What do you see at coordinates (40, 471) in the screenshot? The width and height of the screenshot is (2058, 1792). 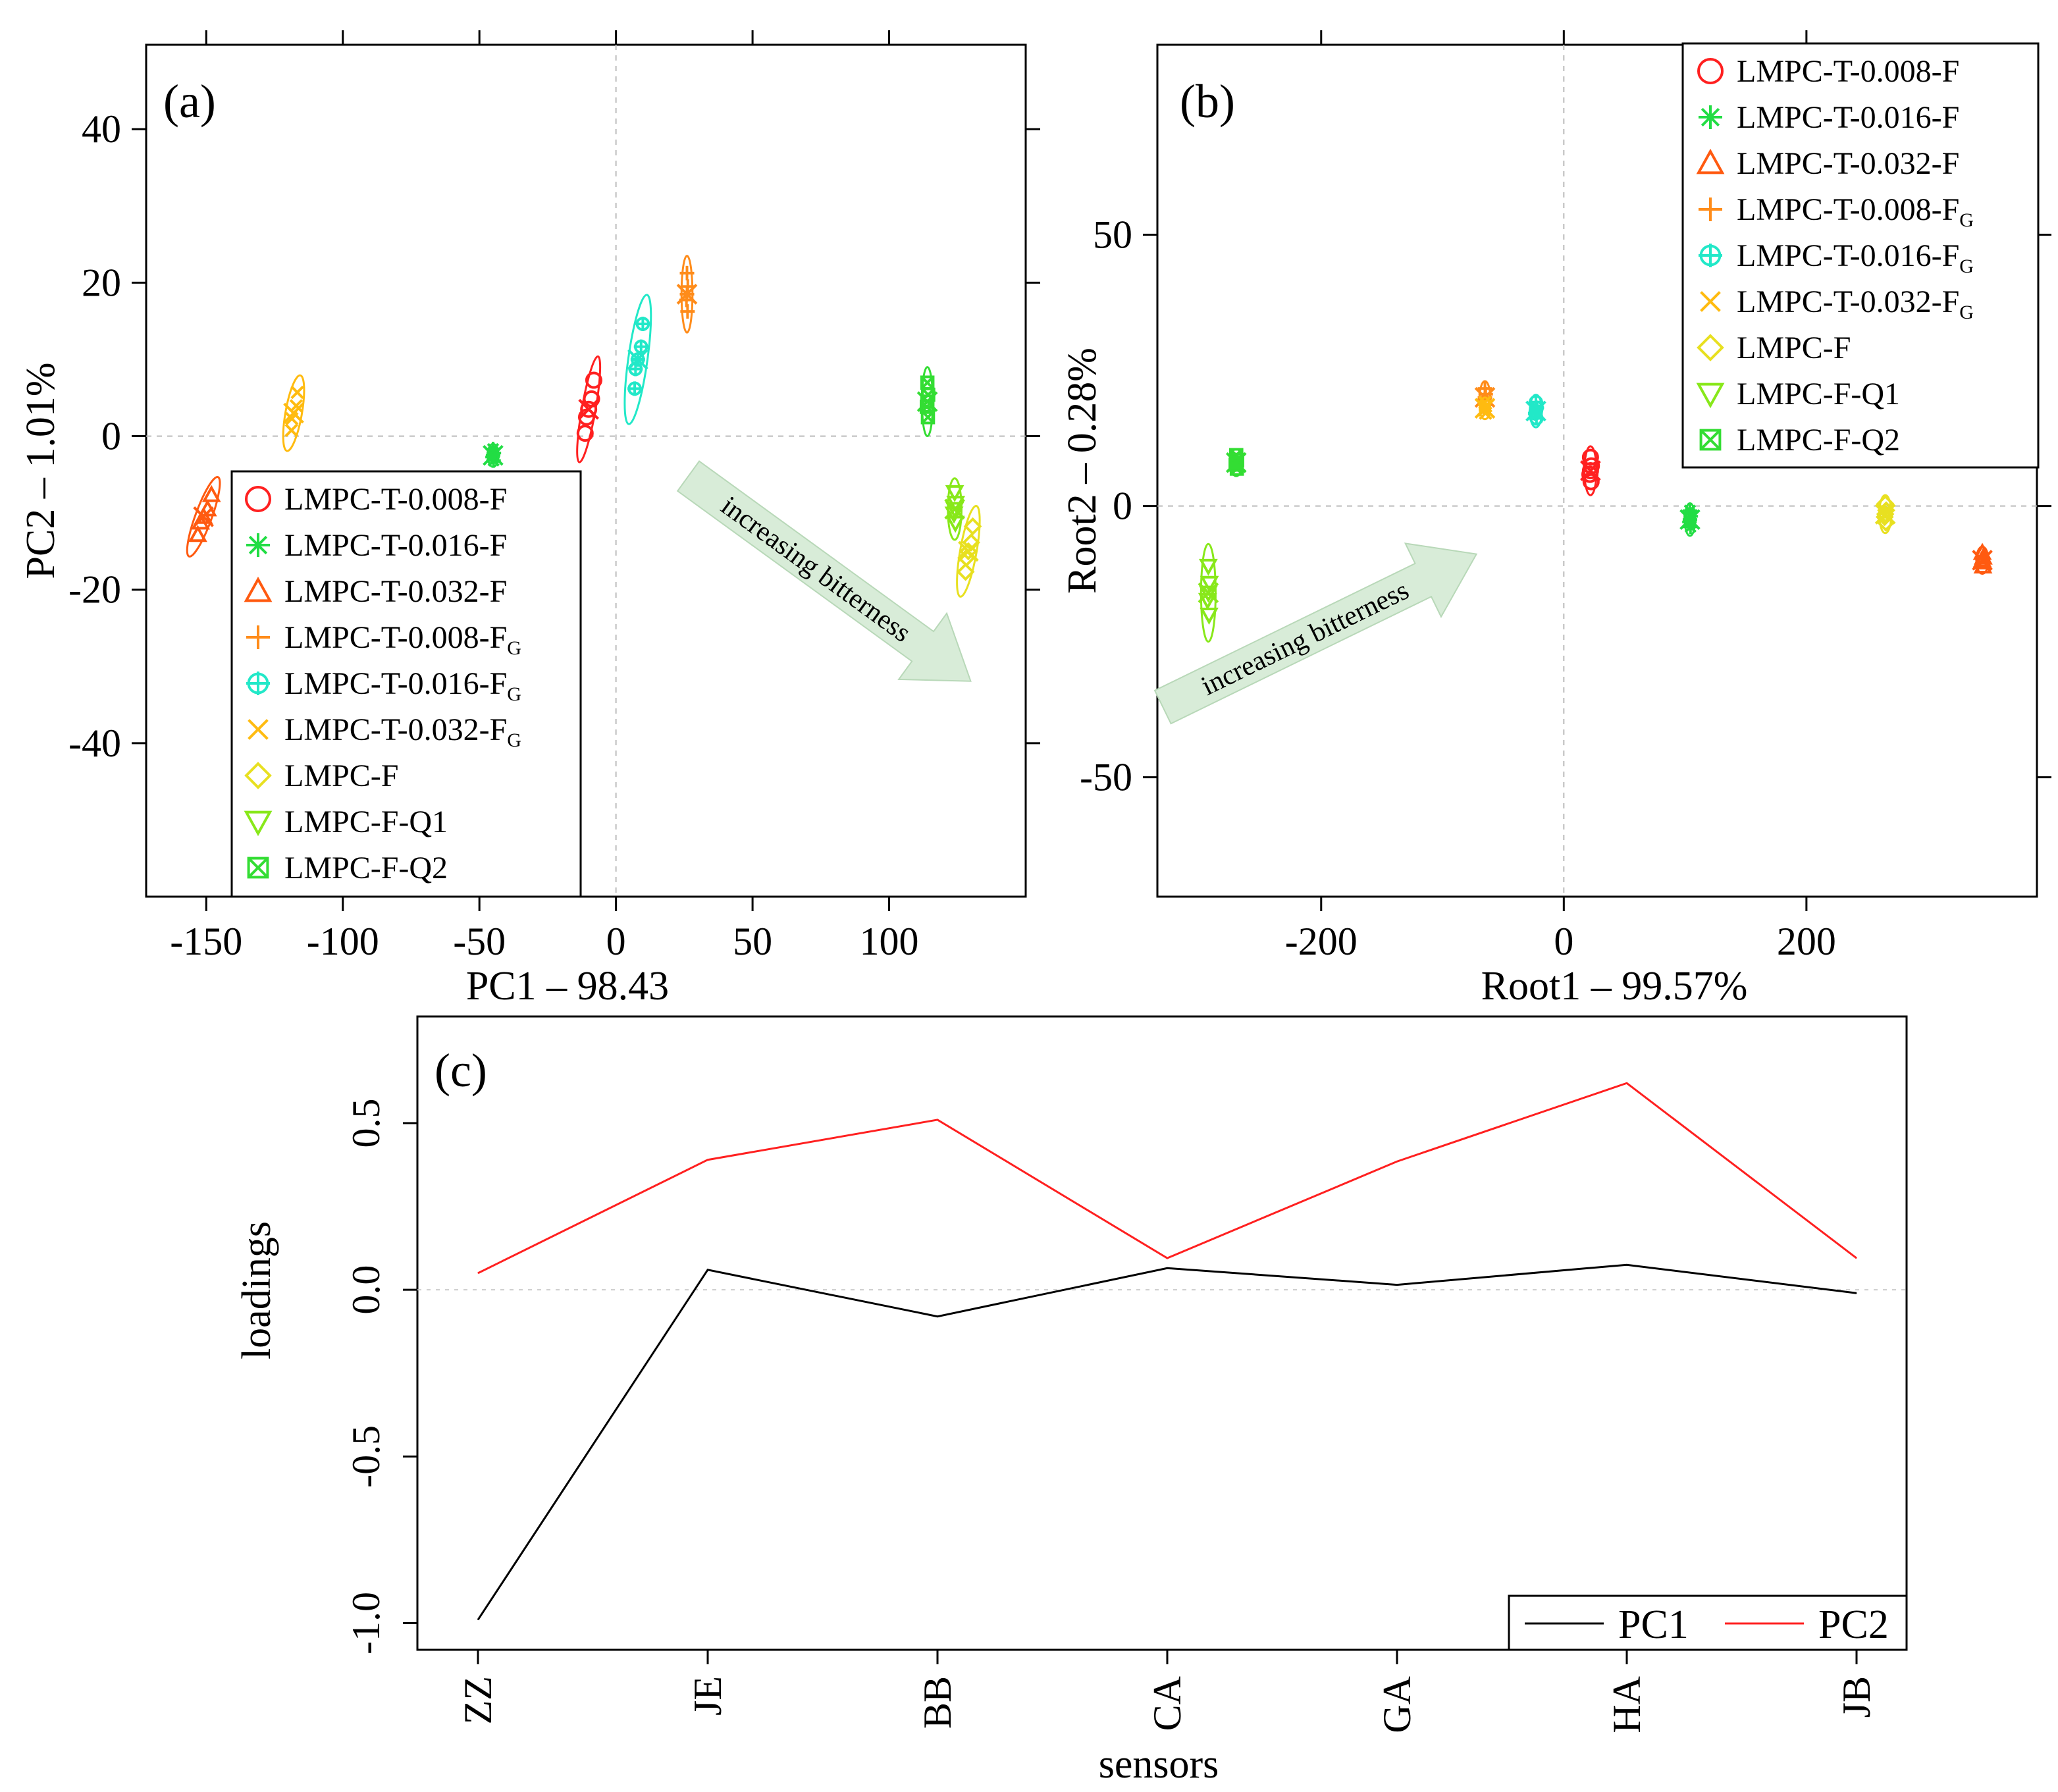 I see `panel-a-y-axis-label: PC2 – 1.01%` at bounding box center [40, 471].